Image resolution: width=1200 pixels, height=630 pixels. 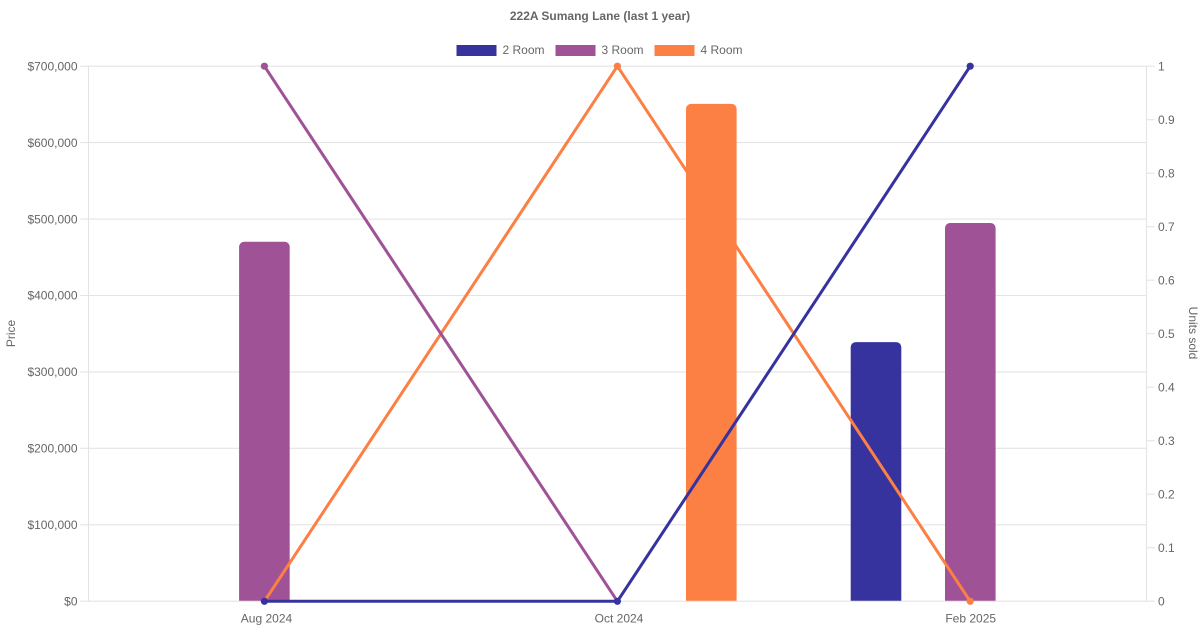 I want to click on svg-text: Oct 2024, so click(x=619, y=619).